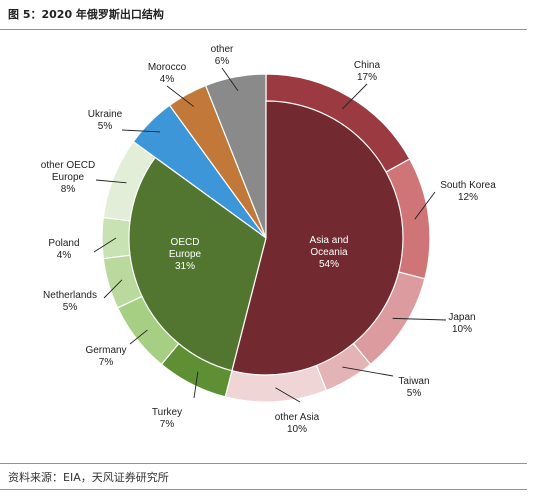  I want to click on leader-line-other-asia, so click(288, 395).